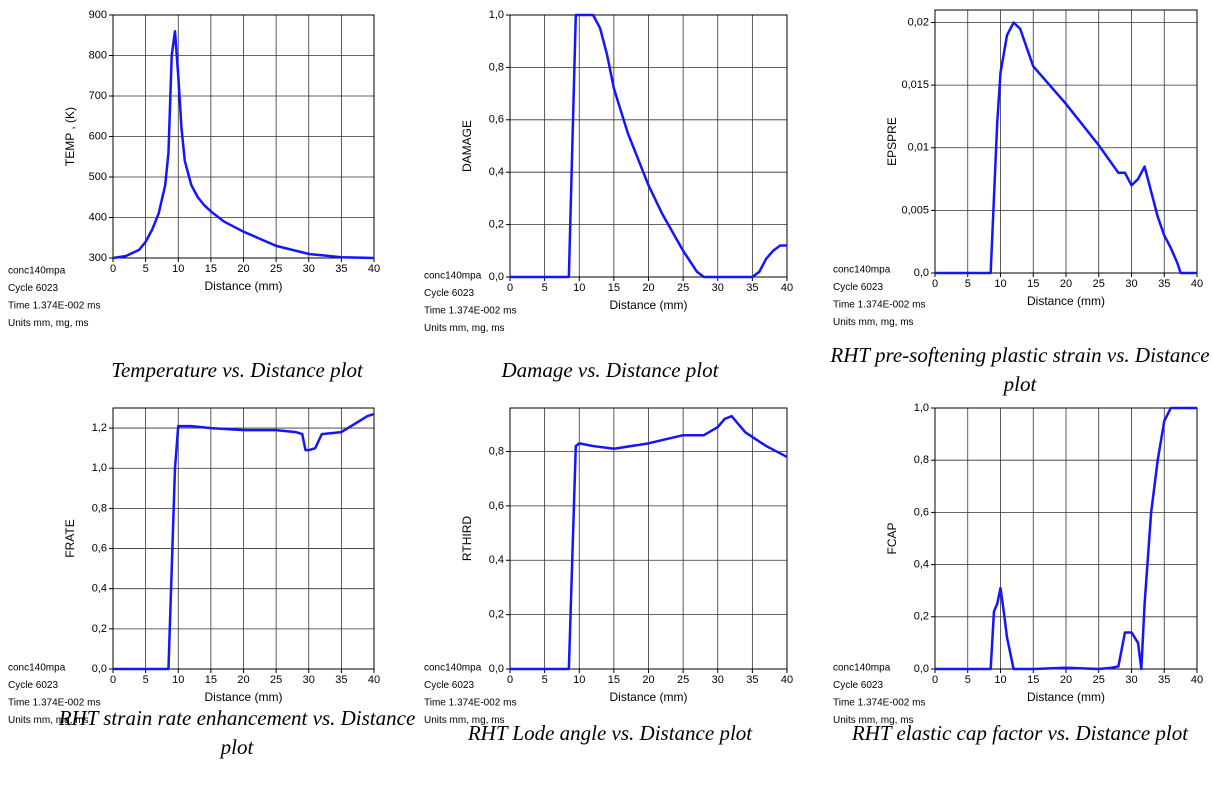 This screenshot has height=787, width=1213. I want to click on y-tick-label: 700, so click(98, 96).